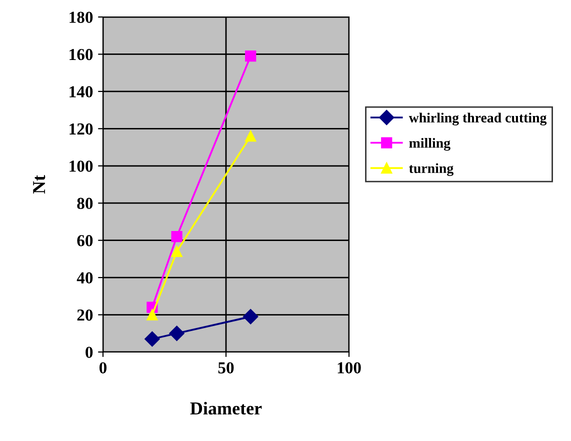 This screenshot has height=441, width=571. Describe the element at coordinates (85, 204) in the screenshot. I see `y-tick-label: 80` at that location.